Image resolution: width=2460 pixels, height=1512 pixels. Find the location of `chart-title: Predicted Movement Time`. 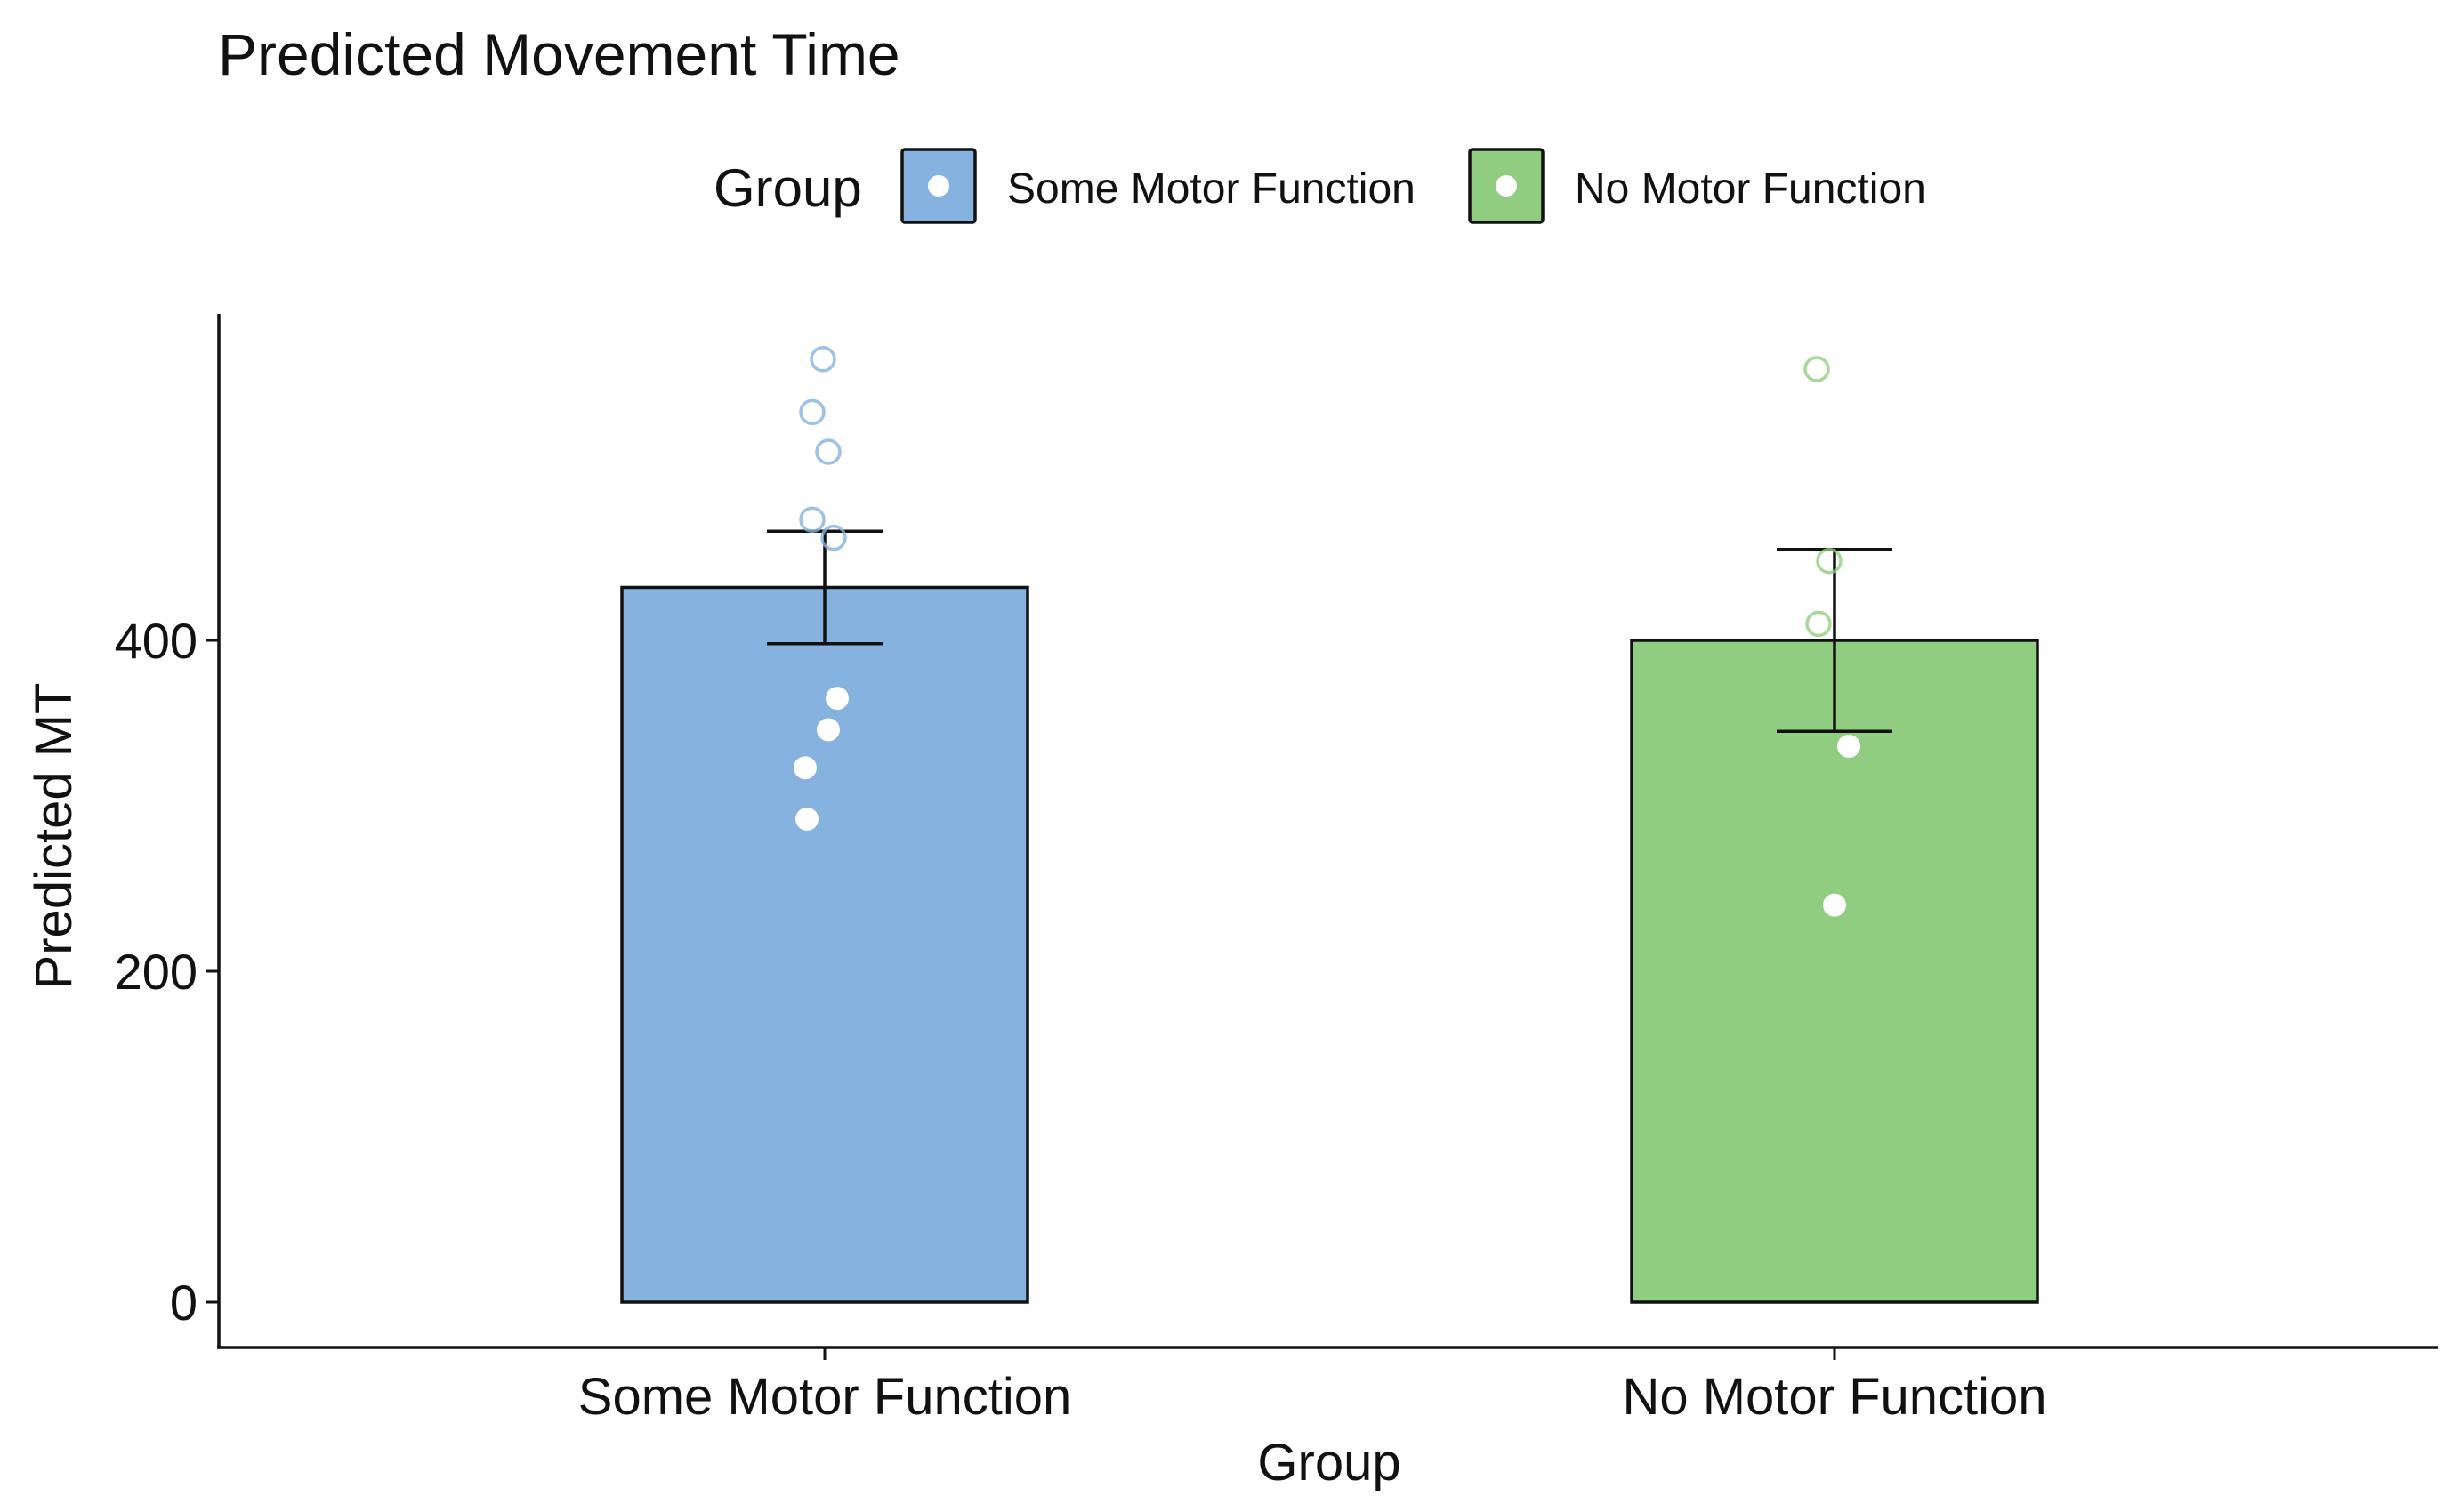

chart-title: Predicted Movement Time is located at coordinates (559, 54).